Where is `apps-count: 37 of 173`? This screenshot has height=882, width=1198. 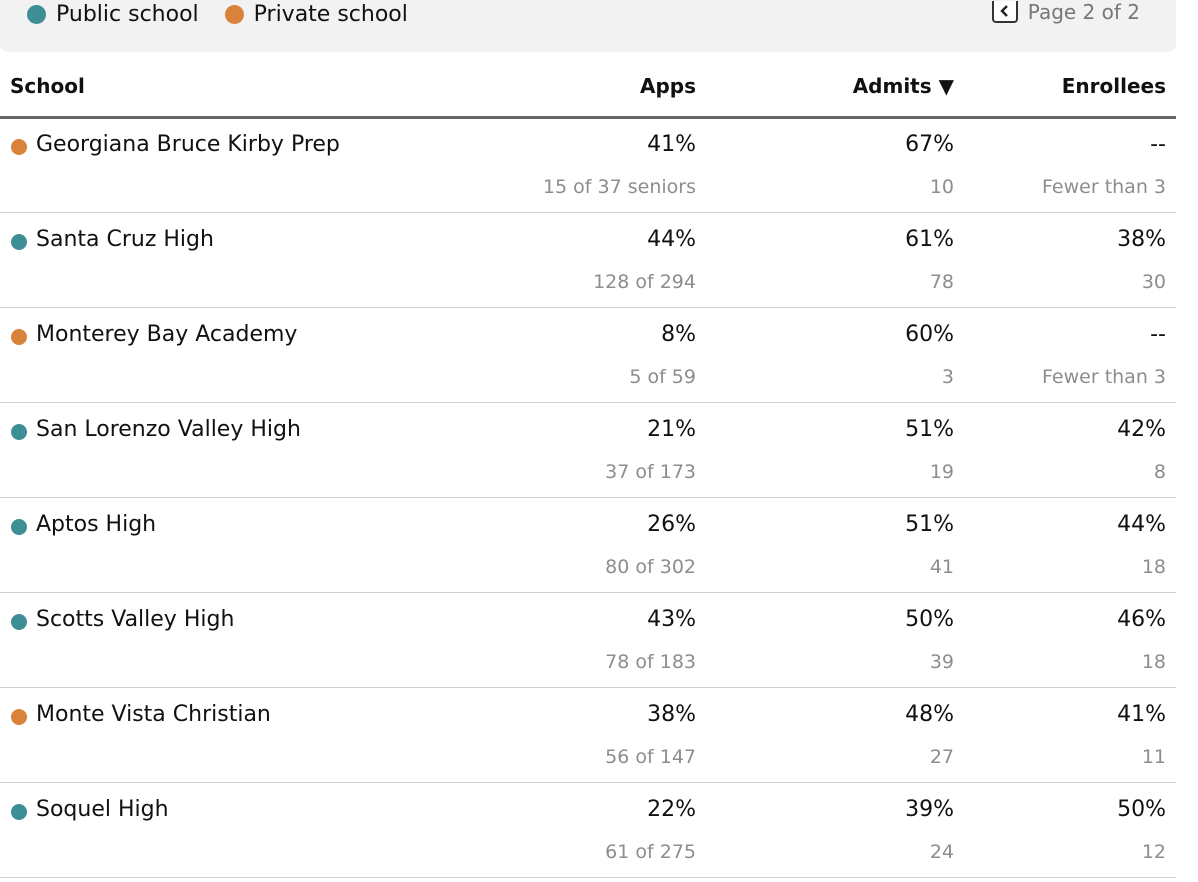
apps-count: 37 of 173 is located at coordinates (650, 472).